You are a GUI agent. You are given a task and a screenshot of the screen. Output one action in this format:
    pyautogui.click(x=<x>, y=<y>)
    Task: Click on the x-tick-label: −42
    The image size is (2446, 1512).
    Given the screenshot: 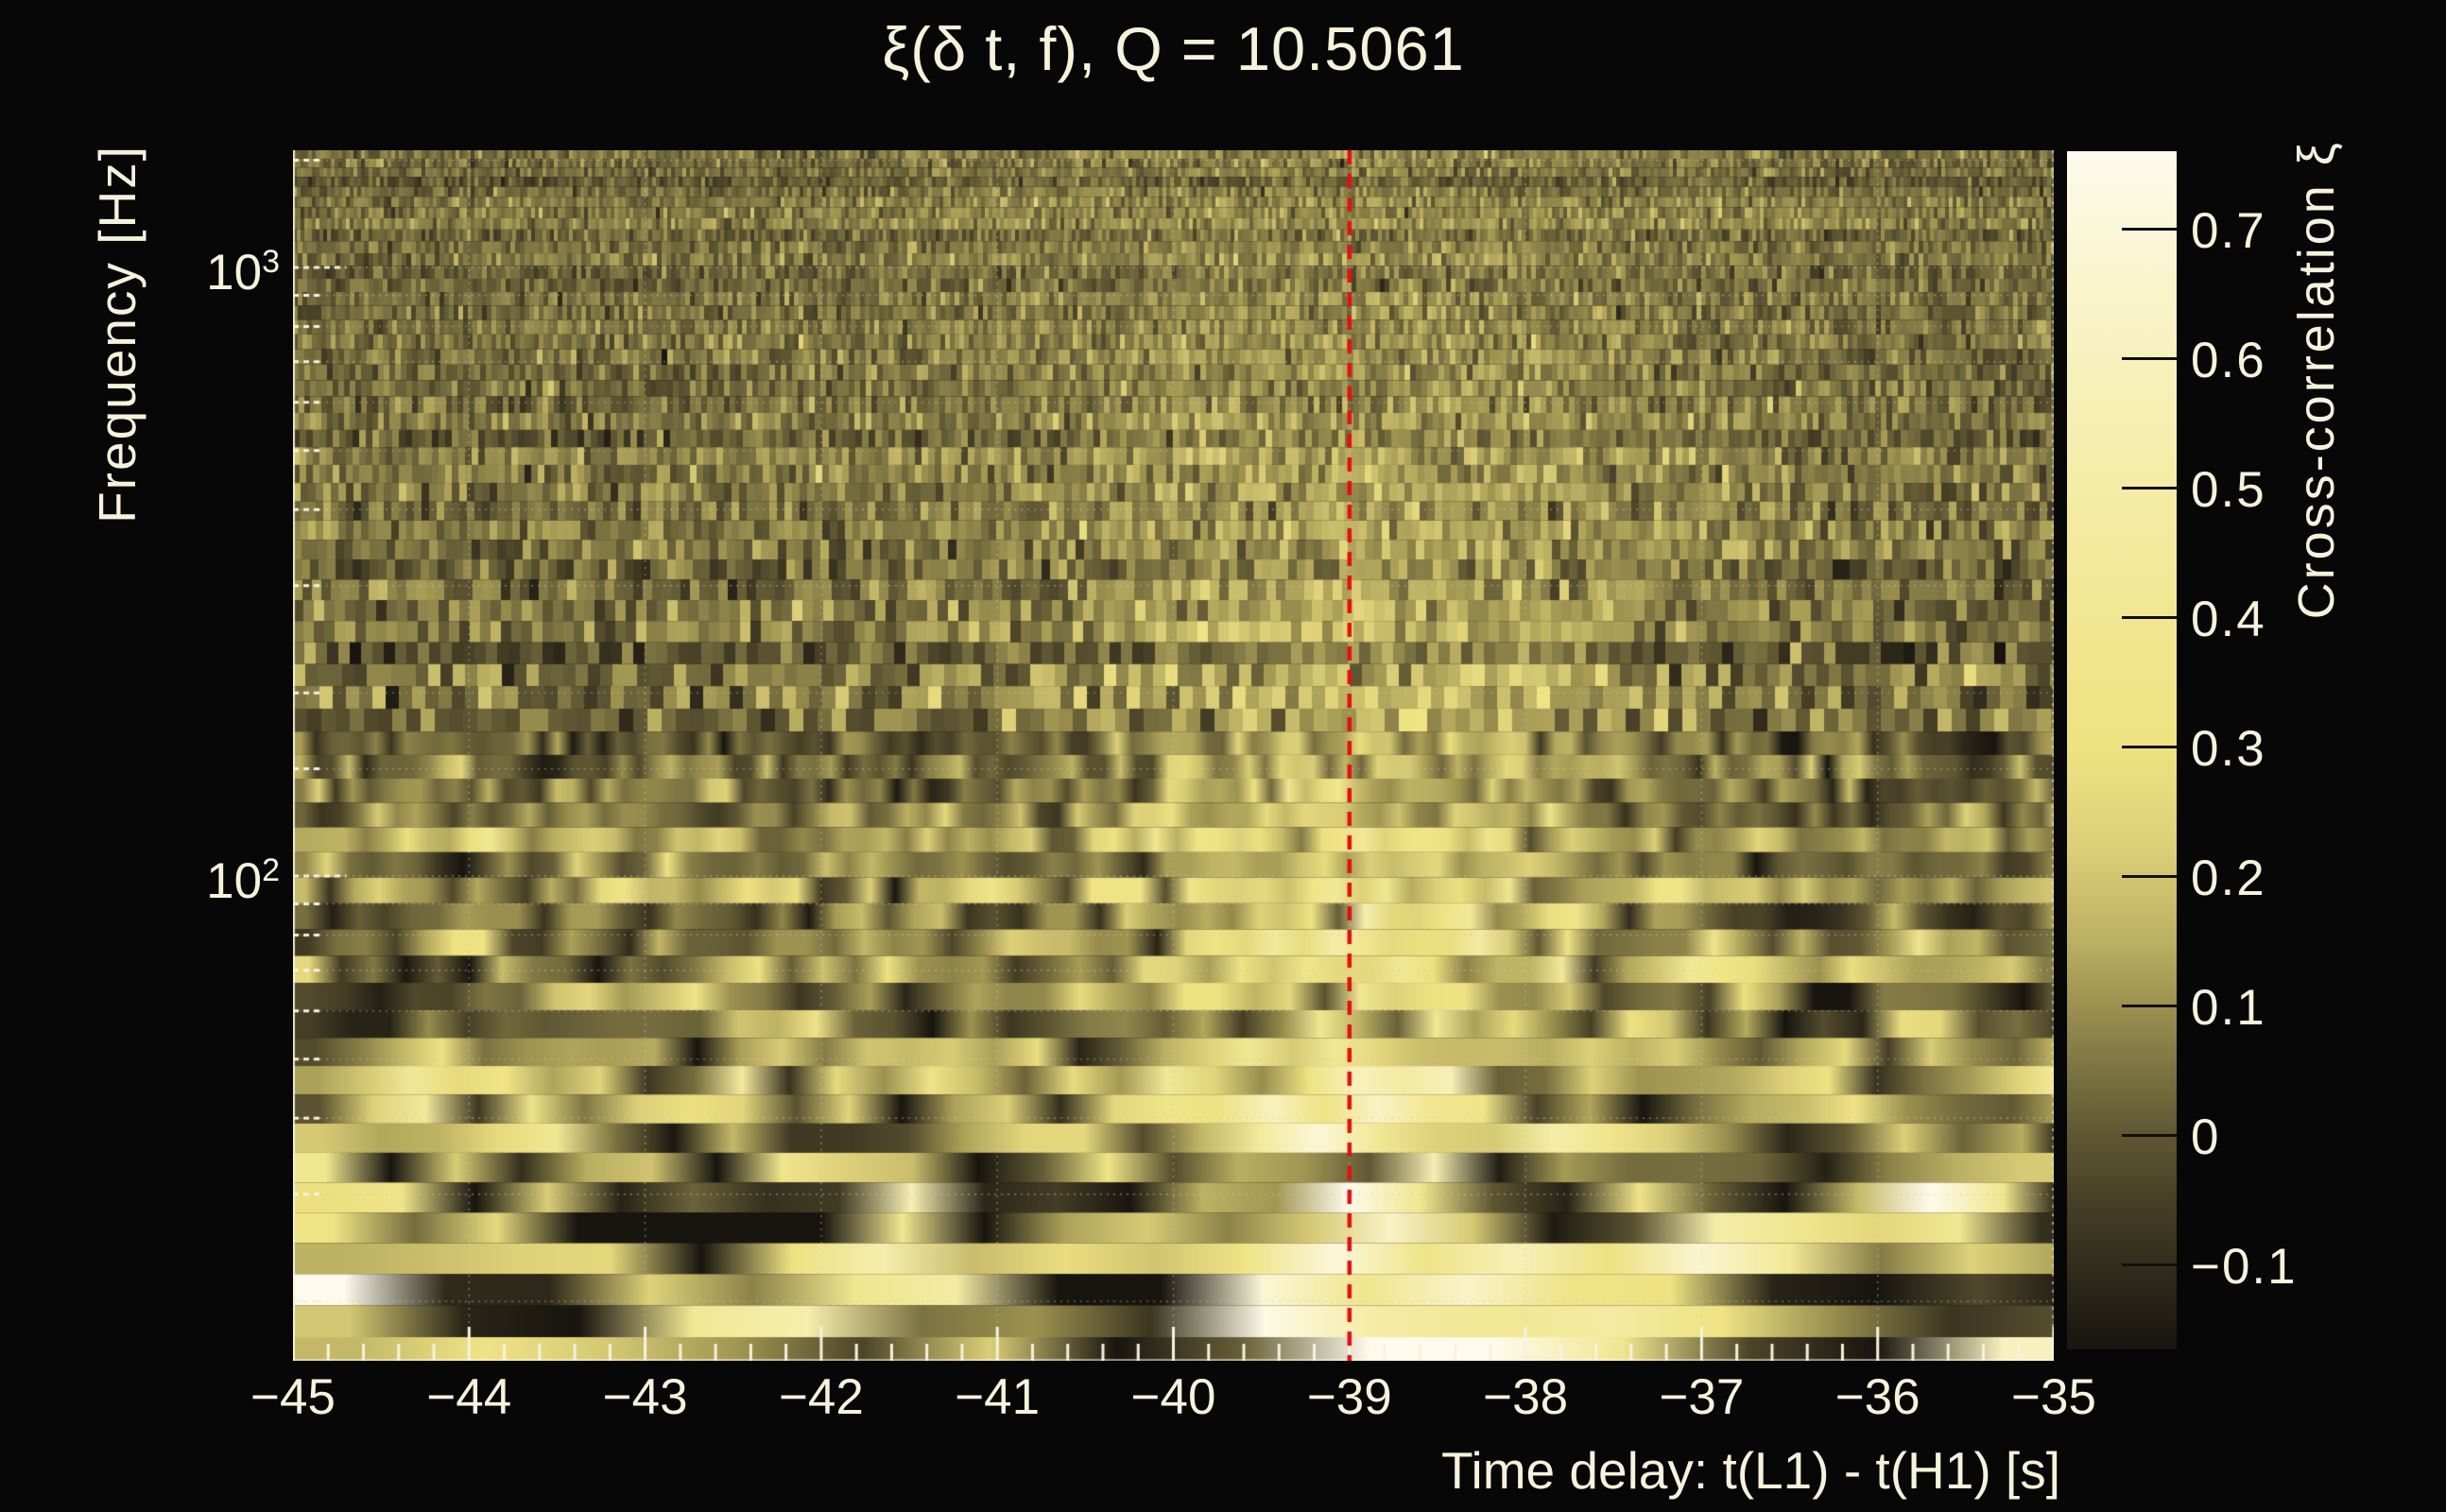 What is the action you would take?
    pyautogui.click(x=821, y=1397)
    